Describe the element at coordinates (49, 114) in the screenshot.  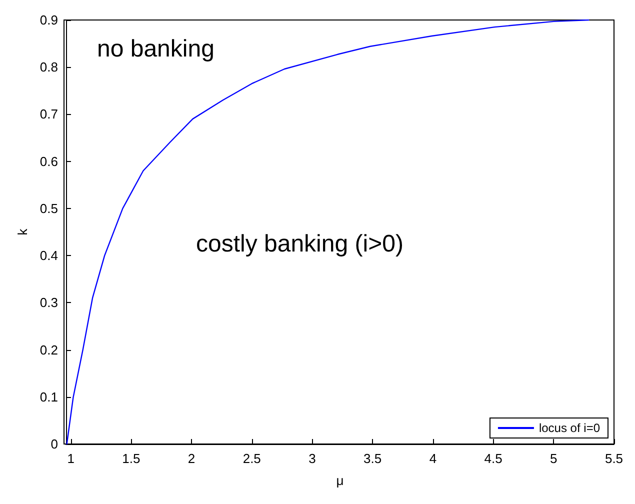
I see `y-tick-label: 0.7` at that location.